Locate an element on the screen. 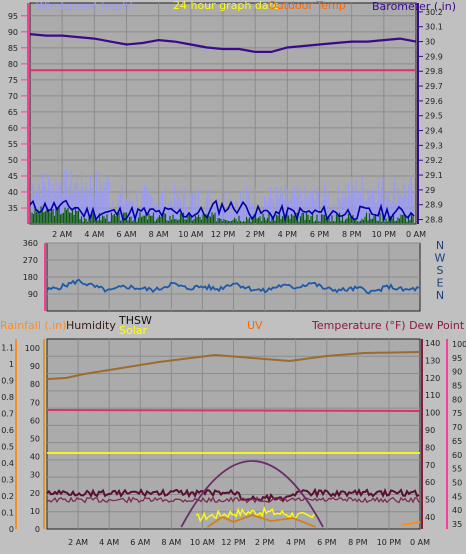 The image size is (466, 554). windspeed-tick-label: 45 is located at coordinates (13, 176).